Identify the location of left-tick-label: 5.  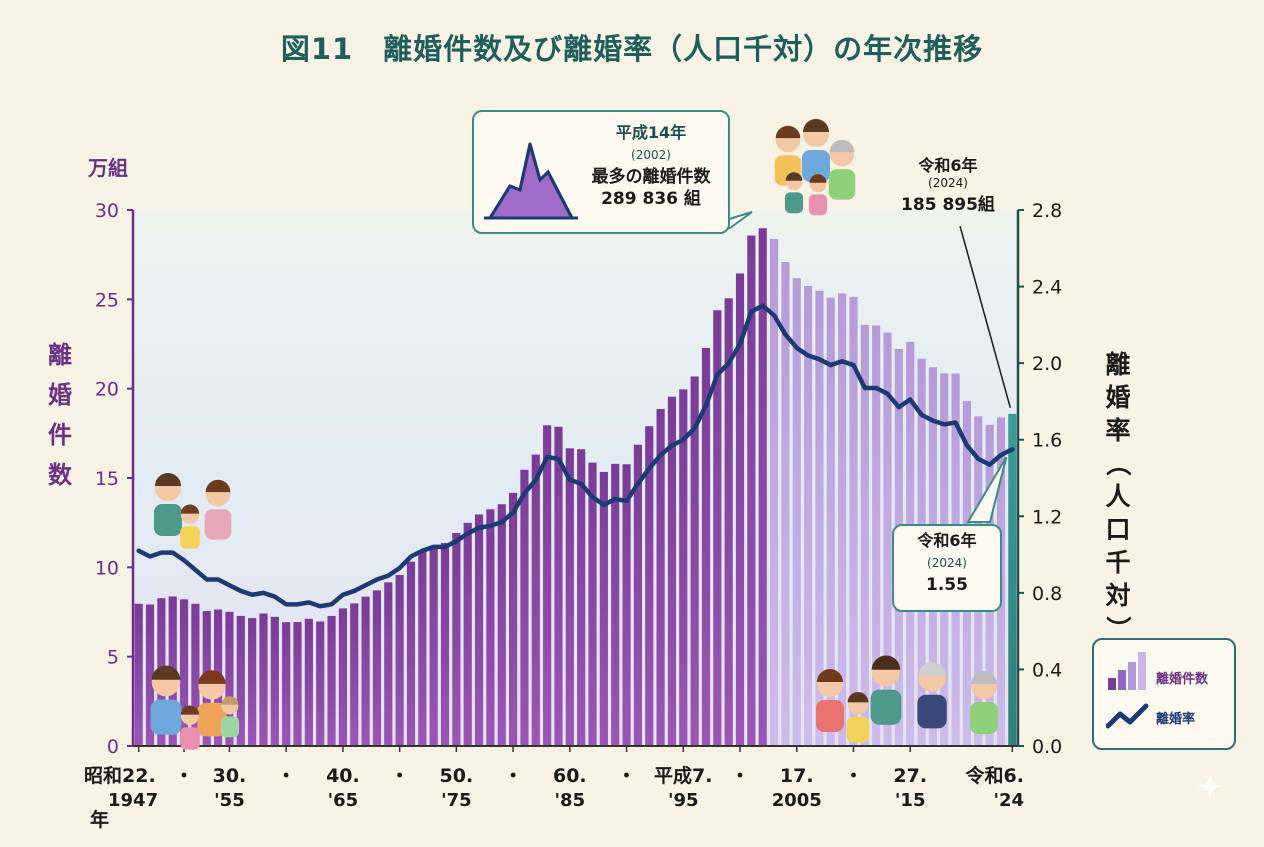
(113, 658).